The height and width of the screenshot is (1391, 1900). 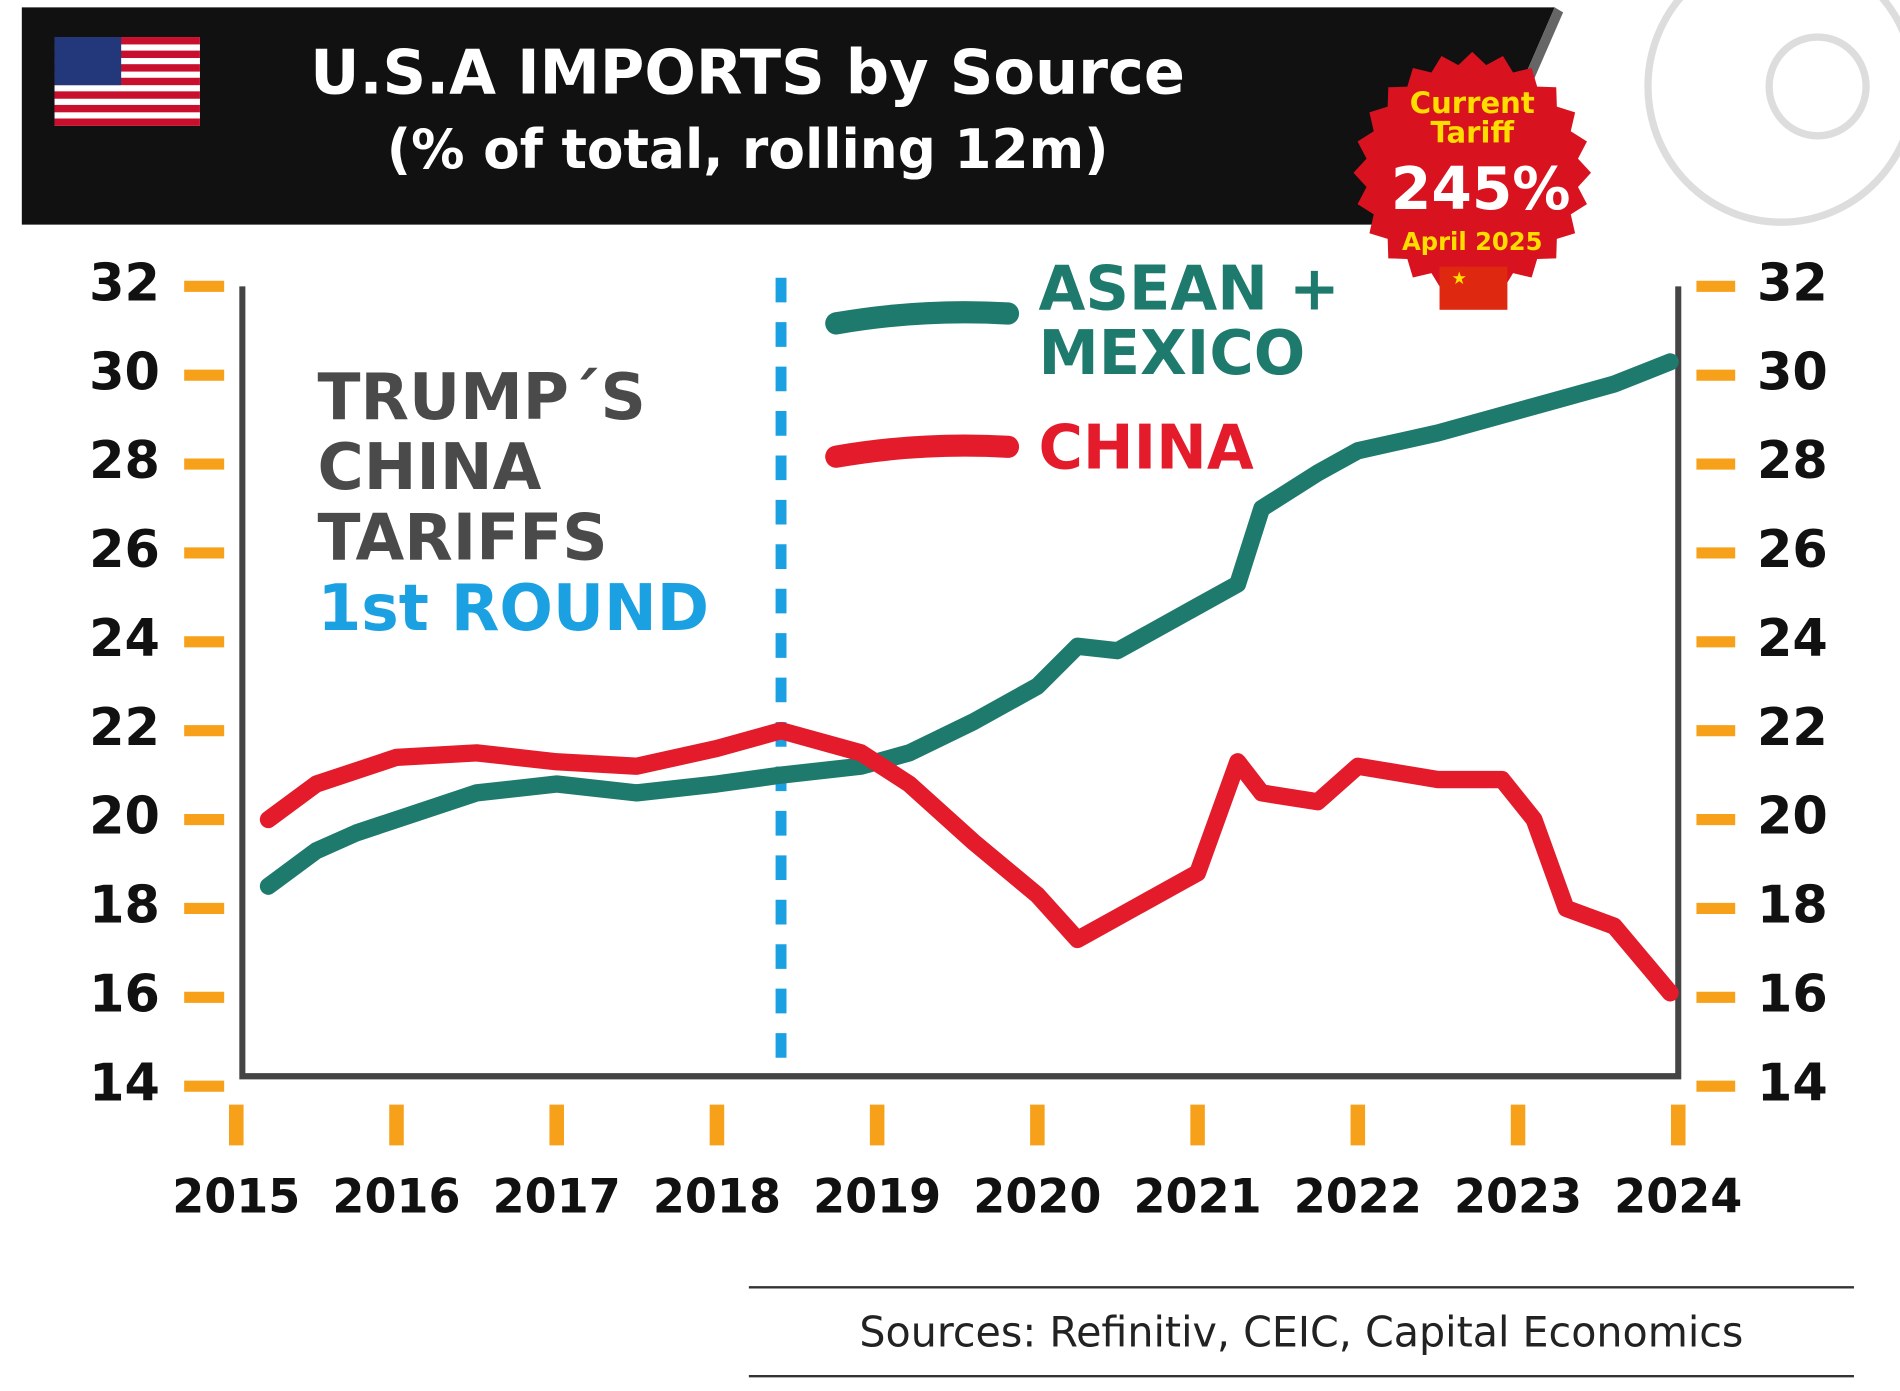 What do you see at coordinates (124, 639) in the screenshot?
I see `y-tick-label: 24` at bounding box center [124, 639].